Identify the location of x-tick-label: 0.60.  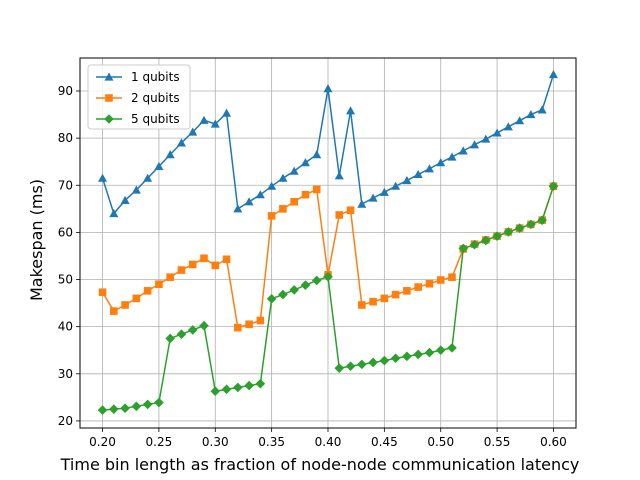
(553, 442).